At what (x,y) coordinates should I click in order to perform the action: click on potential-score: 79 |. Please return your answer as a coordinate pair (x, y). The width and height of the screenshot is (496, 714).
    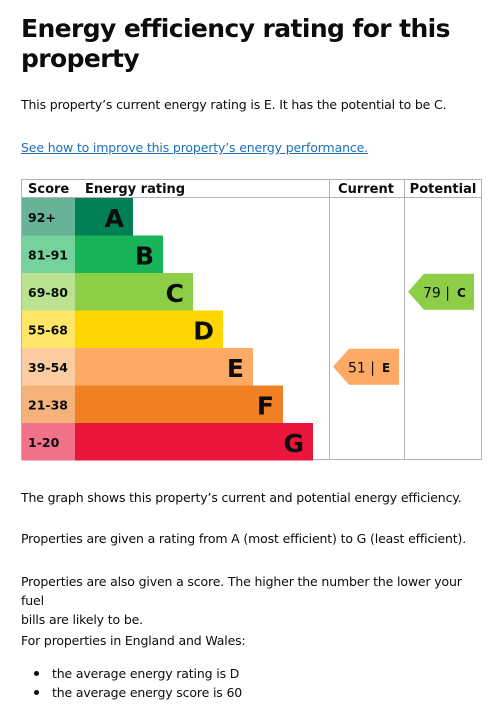
    Looking at the image, I should click on (436, 293).